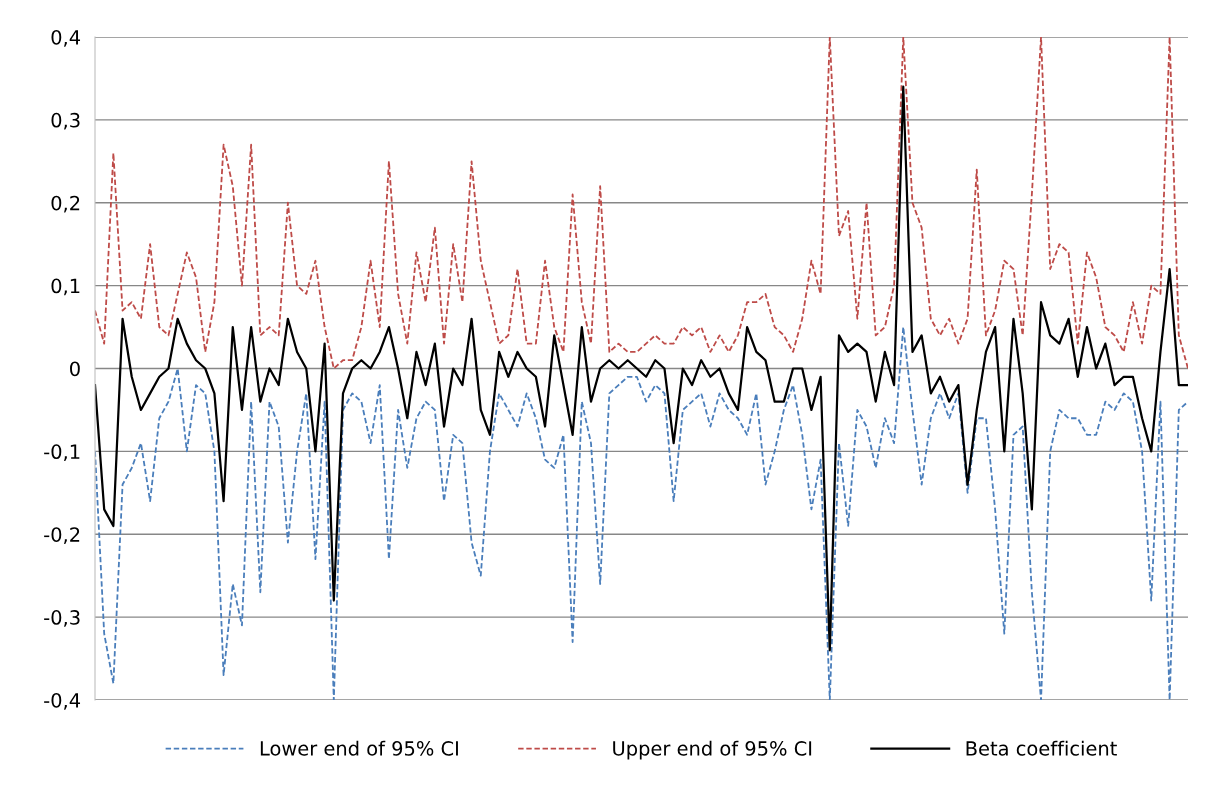 The width and height of the screenshot is (1211, 790). I want to click on y-tick-label: 0,2, so click(65, 204).